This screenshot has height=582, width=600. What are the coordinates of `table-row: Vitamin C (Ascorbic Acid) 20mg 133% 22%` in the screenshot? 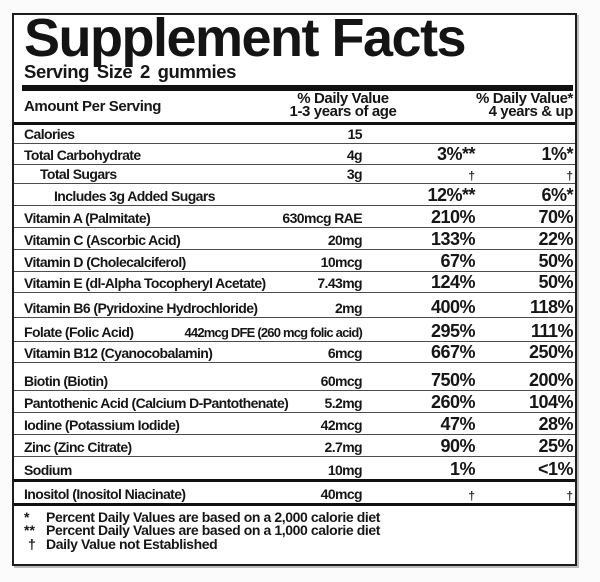 It's located at (294, 239).